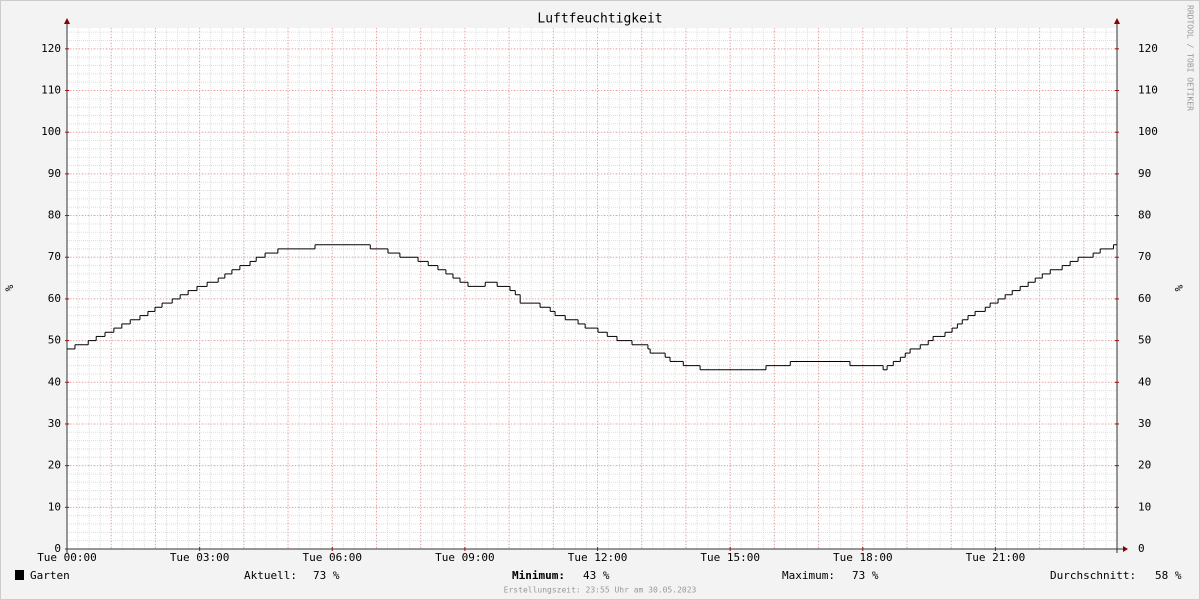 The width and height of the screenshot is (1200, 600). What do you see at coordinates (51, 48) in the screenshot?
I see `y-tick-label: 120` at bounding box center [51, 48].